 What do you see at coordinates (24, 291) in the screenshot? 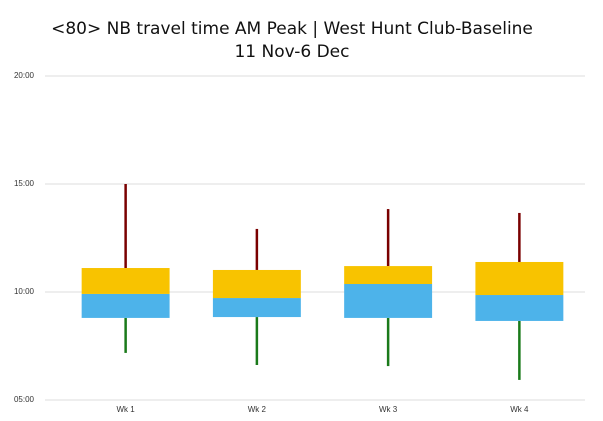
I see `y-tick-label: 10:00` at bounding box center [24, 291].